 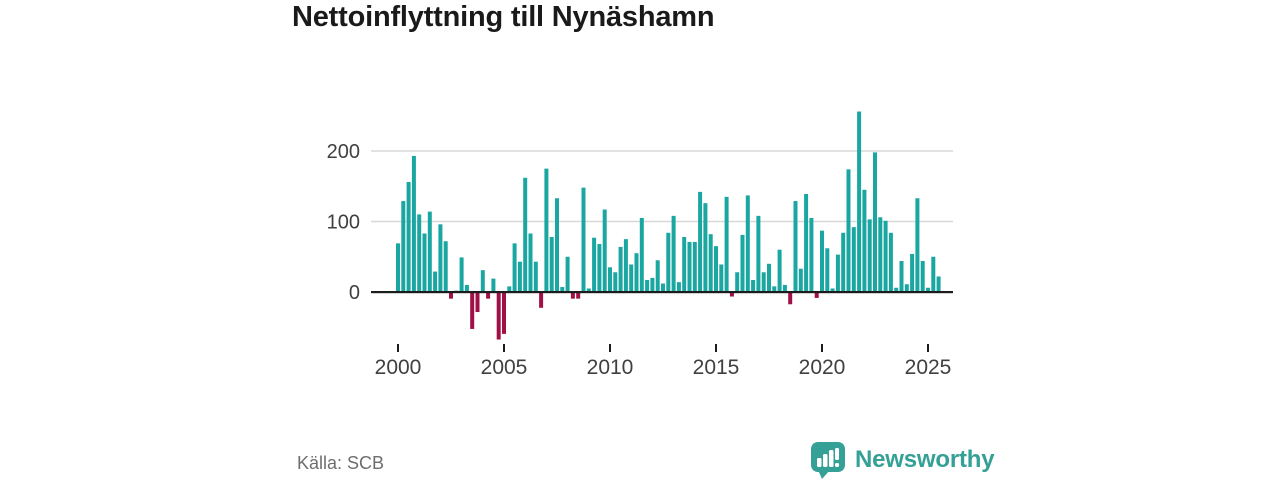 I want to click on bar-2019 K1, so click(x=800, y=280).